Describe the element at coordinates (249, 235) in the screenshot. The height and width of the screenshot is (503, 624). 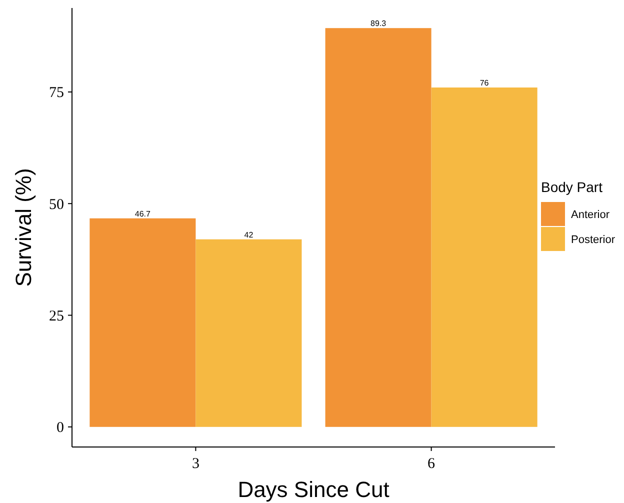
I see `data-label: 42` at that location.